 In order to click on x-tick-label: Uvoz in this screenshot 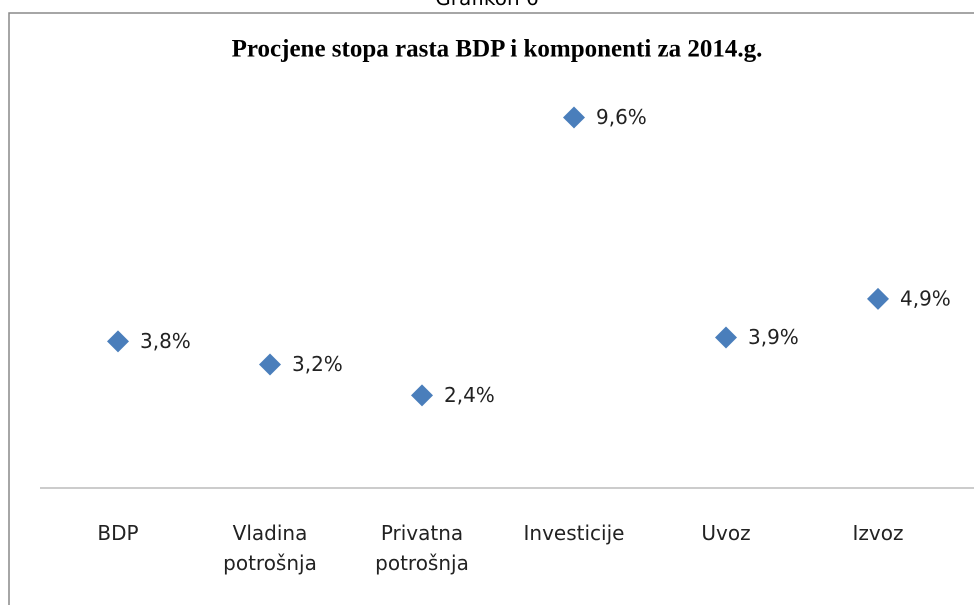, I will do `click(726, 533)`.